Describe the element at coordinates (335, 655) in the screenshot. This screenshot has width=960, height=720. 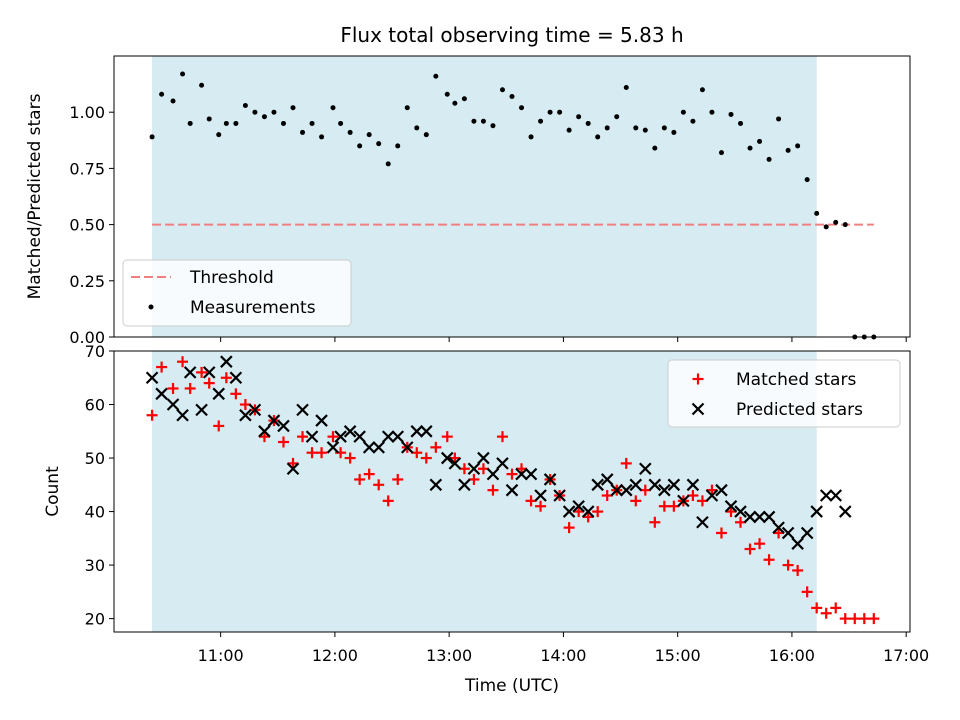
I see `x-tick-label: 12:00` at that location.